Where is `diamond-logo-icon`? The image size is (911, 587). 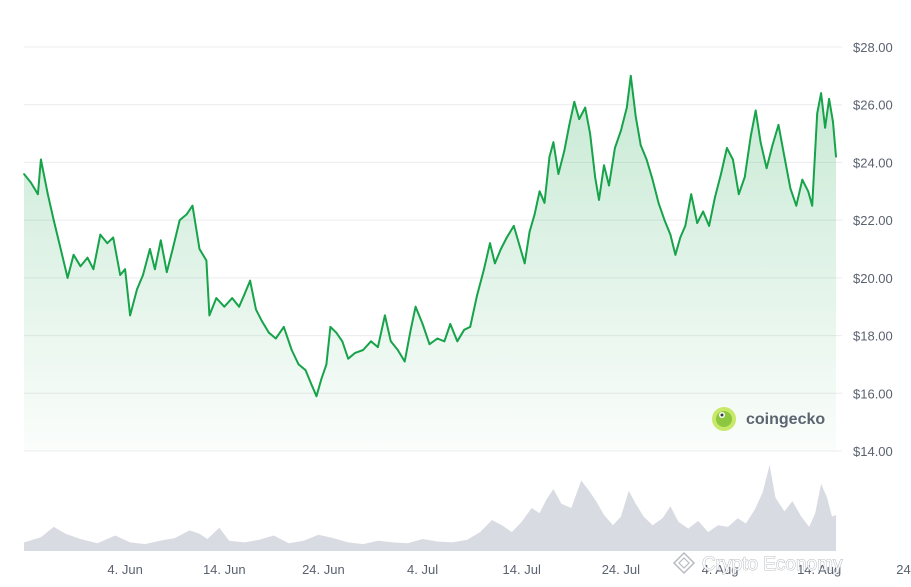 diamond-logo-icon is located at coordinates (684, 563).